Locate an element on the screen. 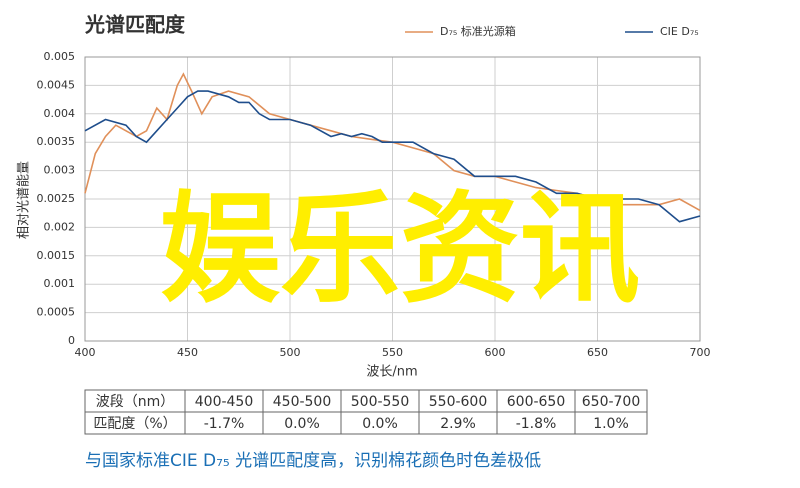  x-tick-label: 450 is located at coordinates (187, 352).